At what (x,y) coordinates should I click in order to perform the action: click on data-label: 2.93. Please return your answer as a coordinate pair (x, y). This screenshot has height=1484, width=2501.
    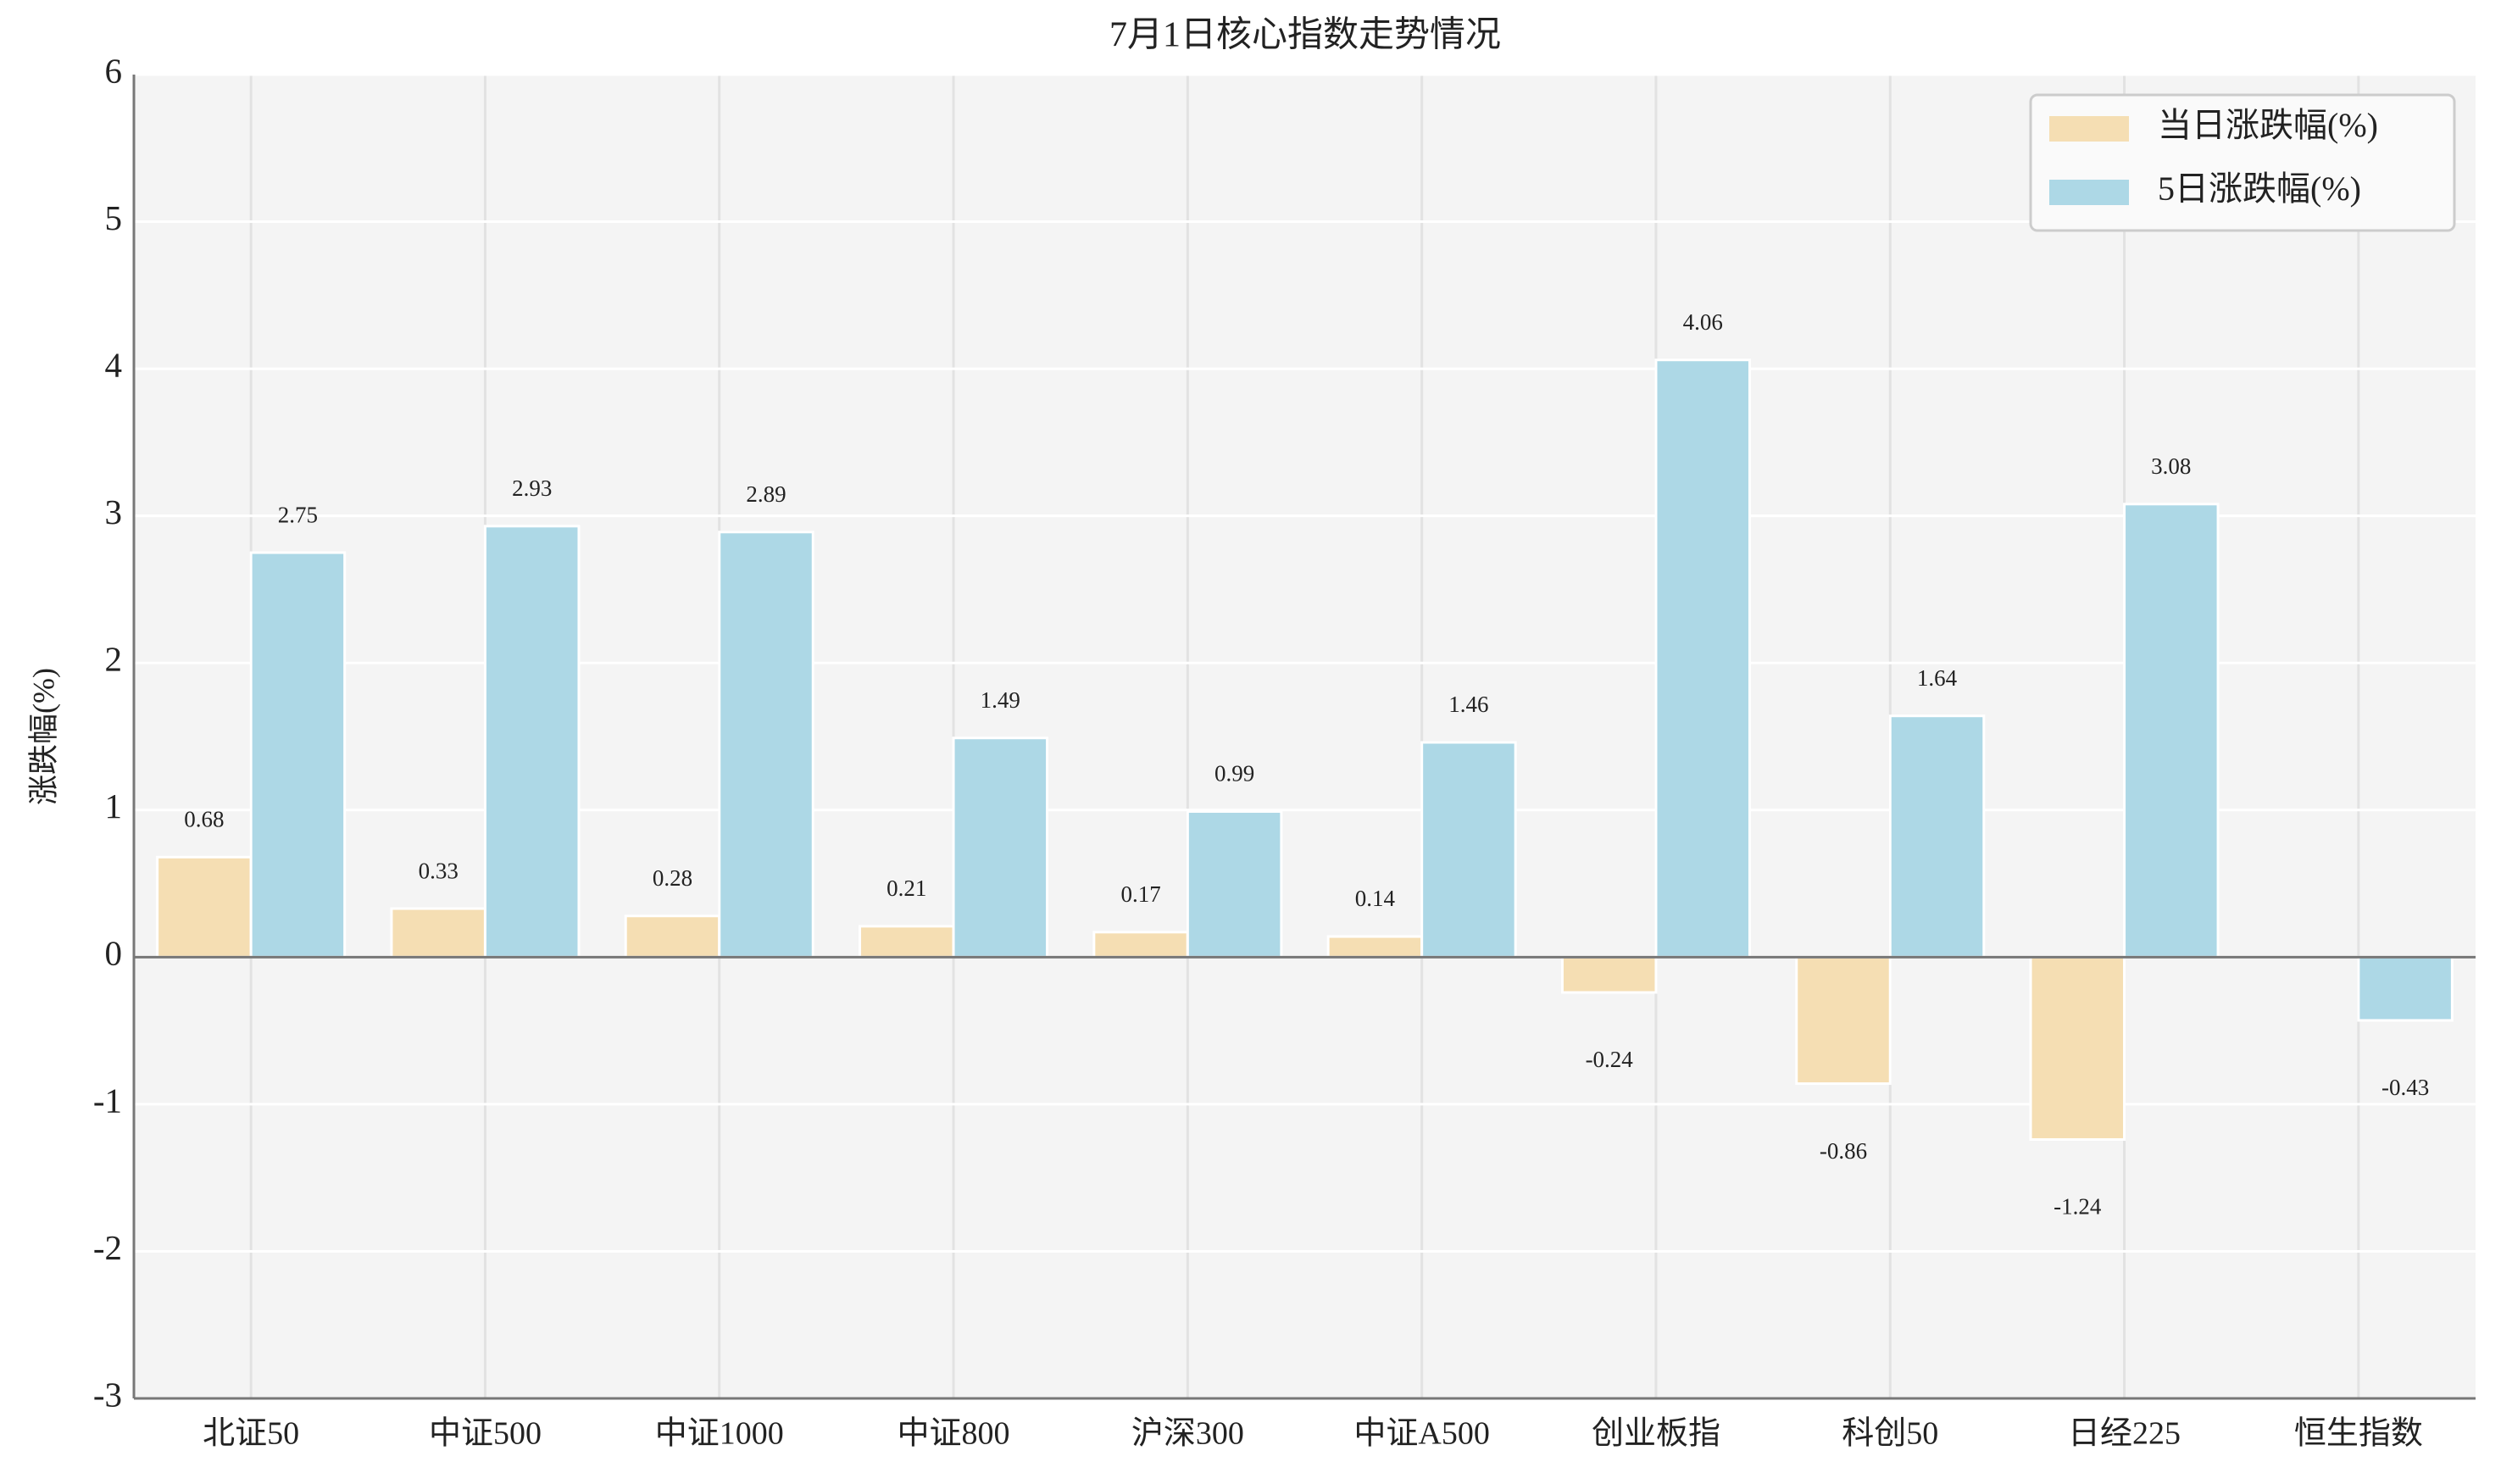
    Looking at the image, I should click on (532, 488).